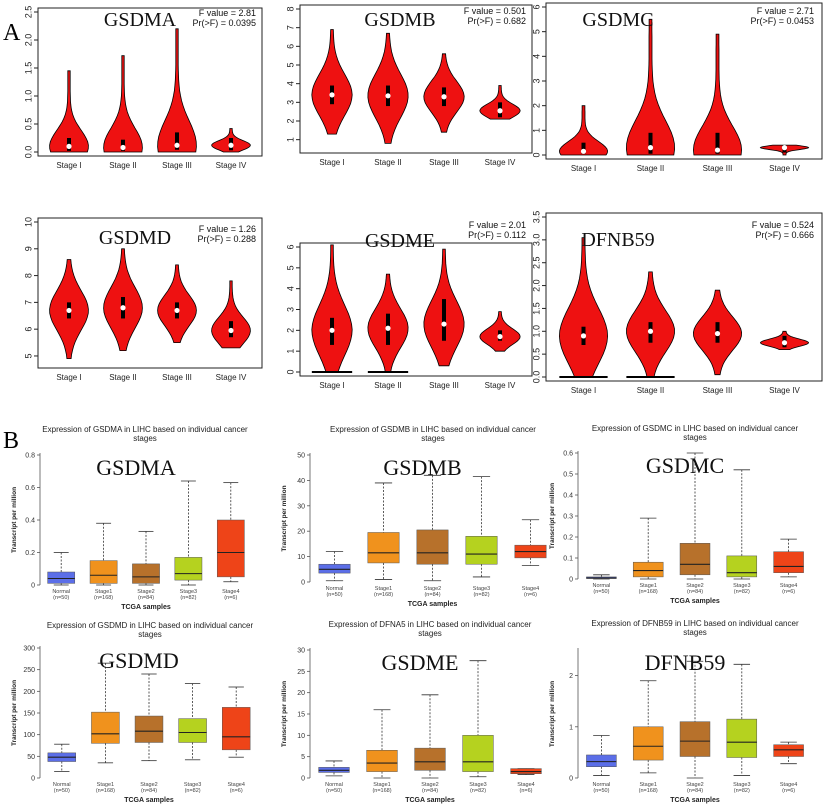 Image resolution: width=824 pixels, height=811 pixels. I want to click on y-tick-label: 1.0, so click(536, 331).